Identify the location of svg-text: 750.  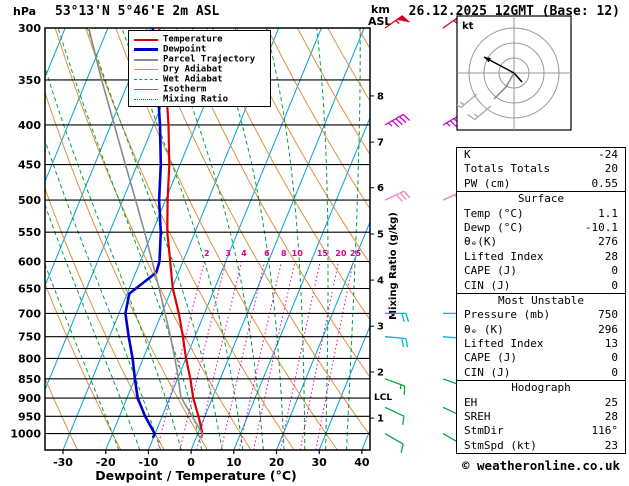
(29, 337).